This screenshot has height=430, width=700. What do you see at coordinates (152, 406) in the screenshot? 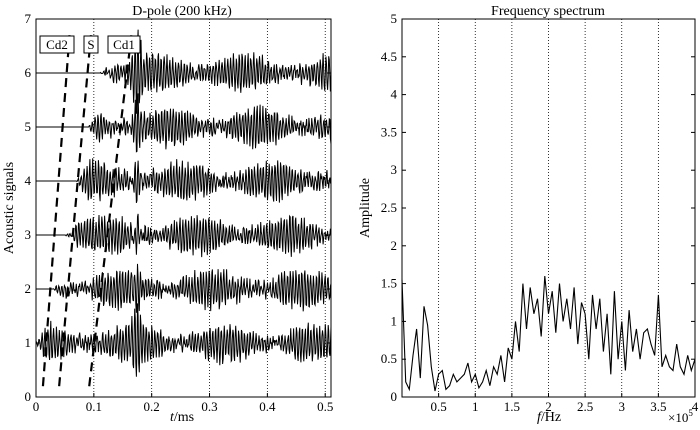
I see `signals-xtick-label: 0.2` at bounding box center [152, 406].